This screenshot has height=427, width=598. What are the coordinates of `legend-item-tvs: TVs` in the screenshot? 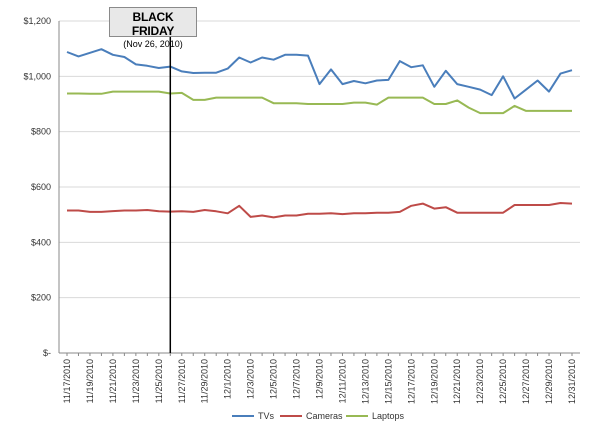 It's located at (253, 416).